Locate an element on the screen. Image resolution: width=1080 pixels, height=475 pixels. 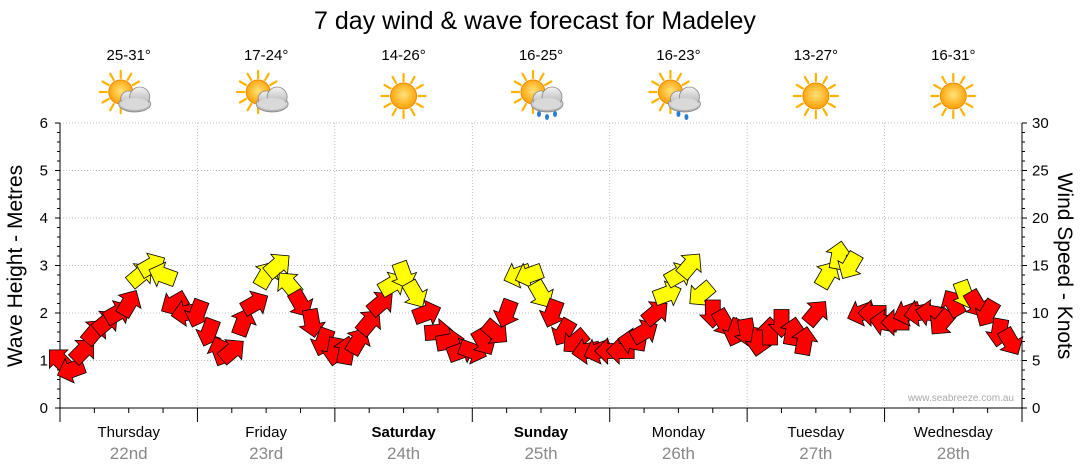
right-axis-label: Wind Speed - Knots is located at coordinates (1064, 266).